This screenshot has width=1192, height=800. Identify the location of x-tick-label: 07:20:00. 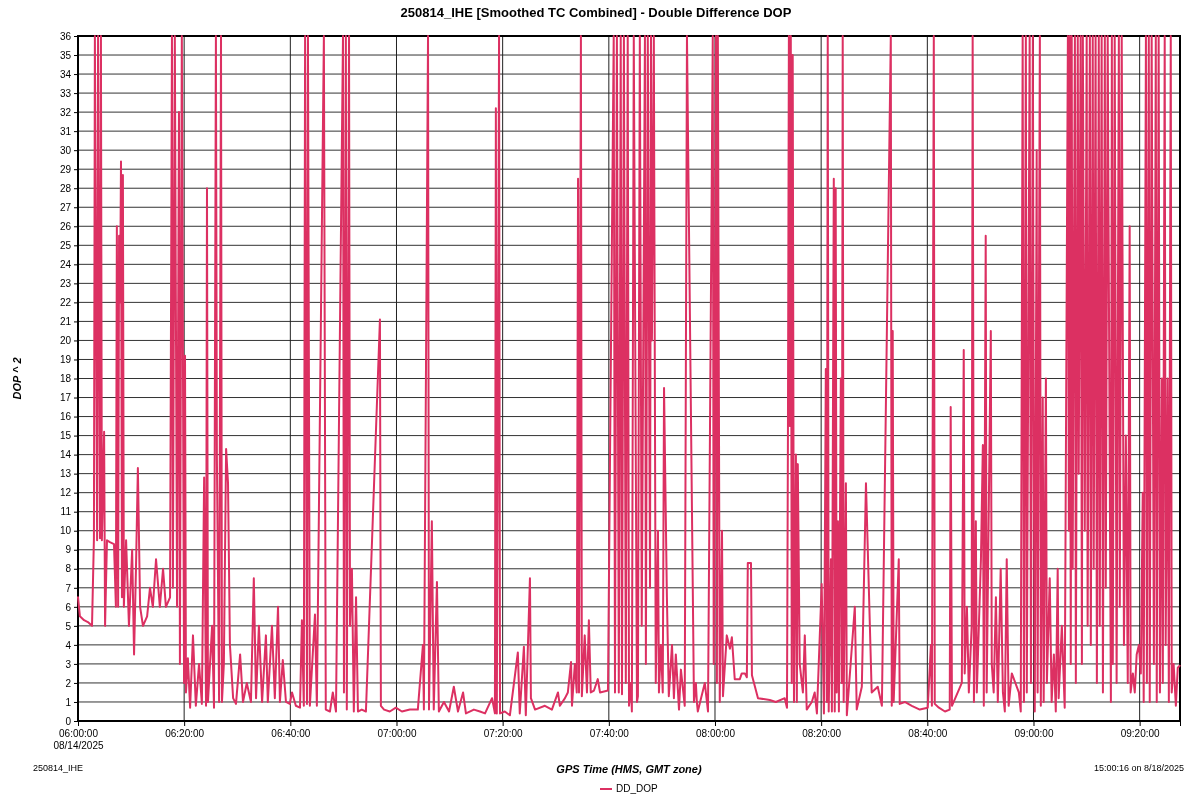
(503, 733).